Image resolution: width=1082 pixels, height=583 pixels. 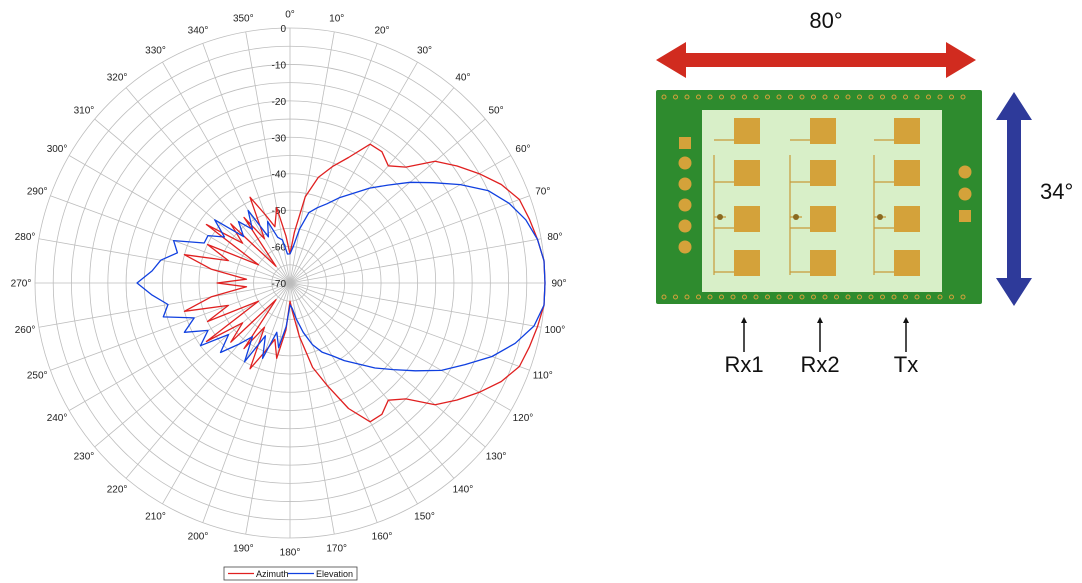 I want to click on vertical-angle-label: 34°, so click(x=1056, y=191).